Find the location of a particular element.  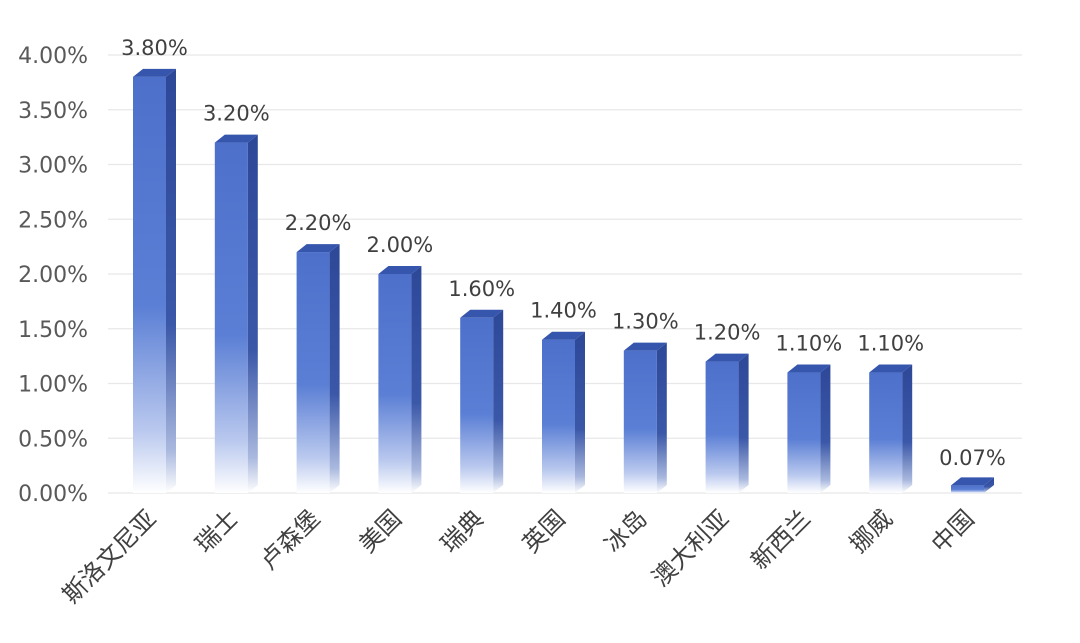

x-tick-label: 挪威 is located at coordinates (871, 531).